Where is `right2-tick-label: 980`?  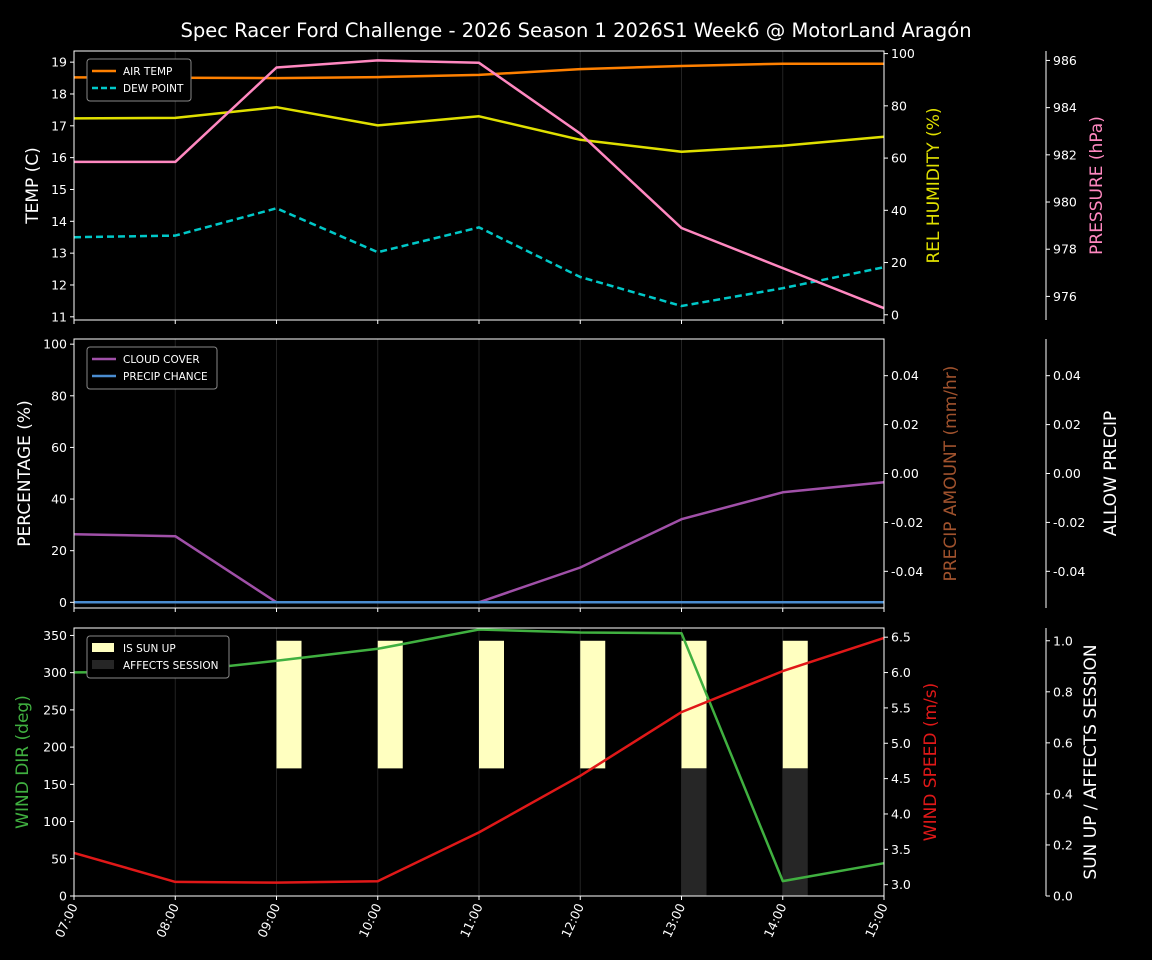
right2-tick-label: 980 is located at coordinates (1065, 202).